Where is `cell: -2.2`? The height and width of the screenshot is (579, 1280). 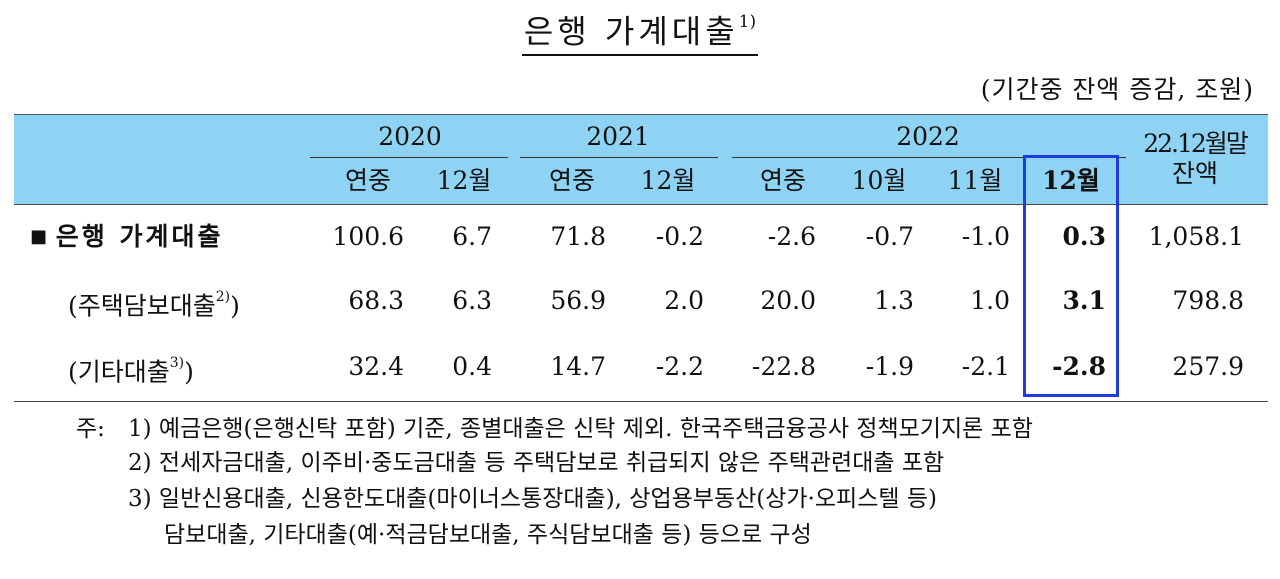 cell: -2.2 is located at coordinates (658, 367).